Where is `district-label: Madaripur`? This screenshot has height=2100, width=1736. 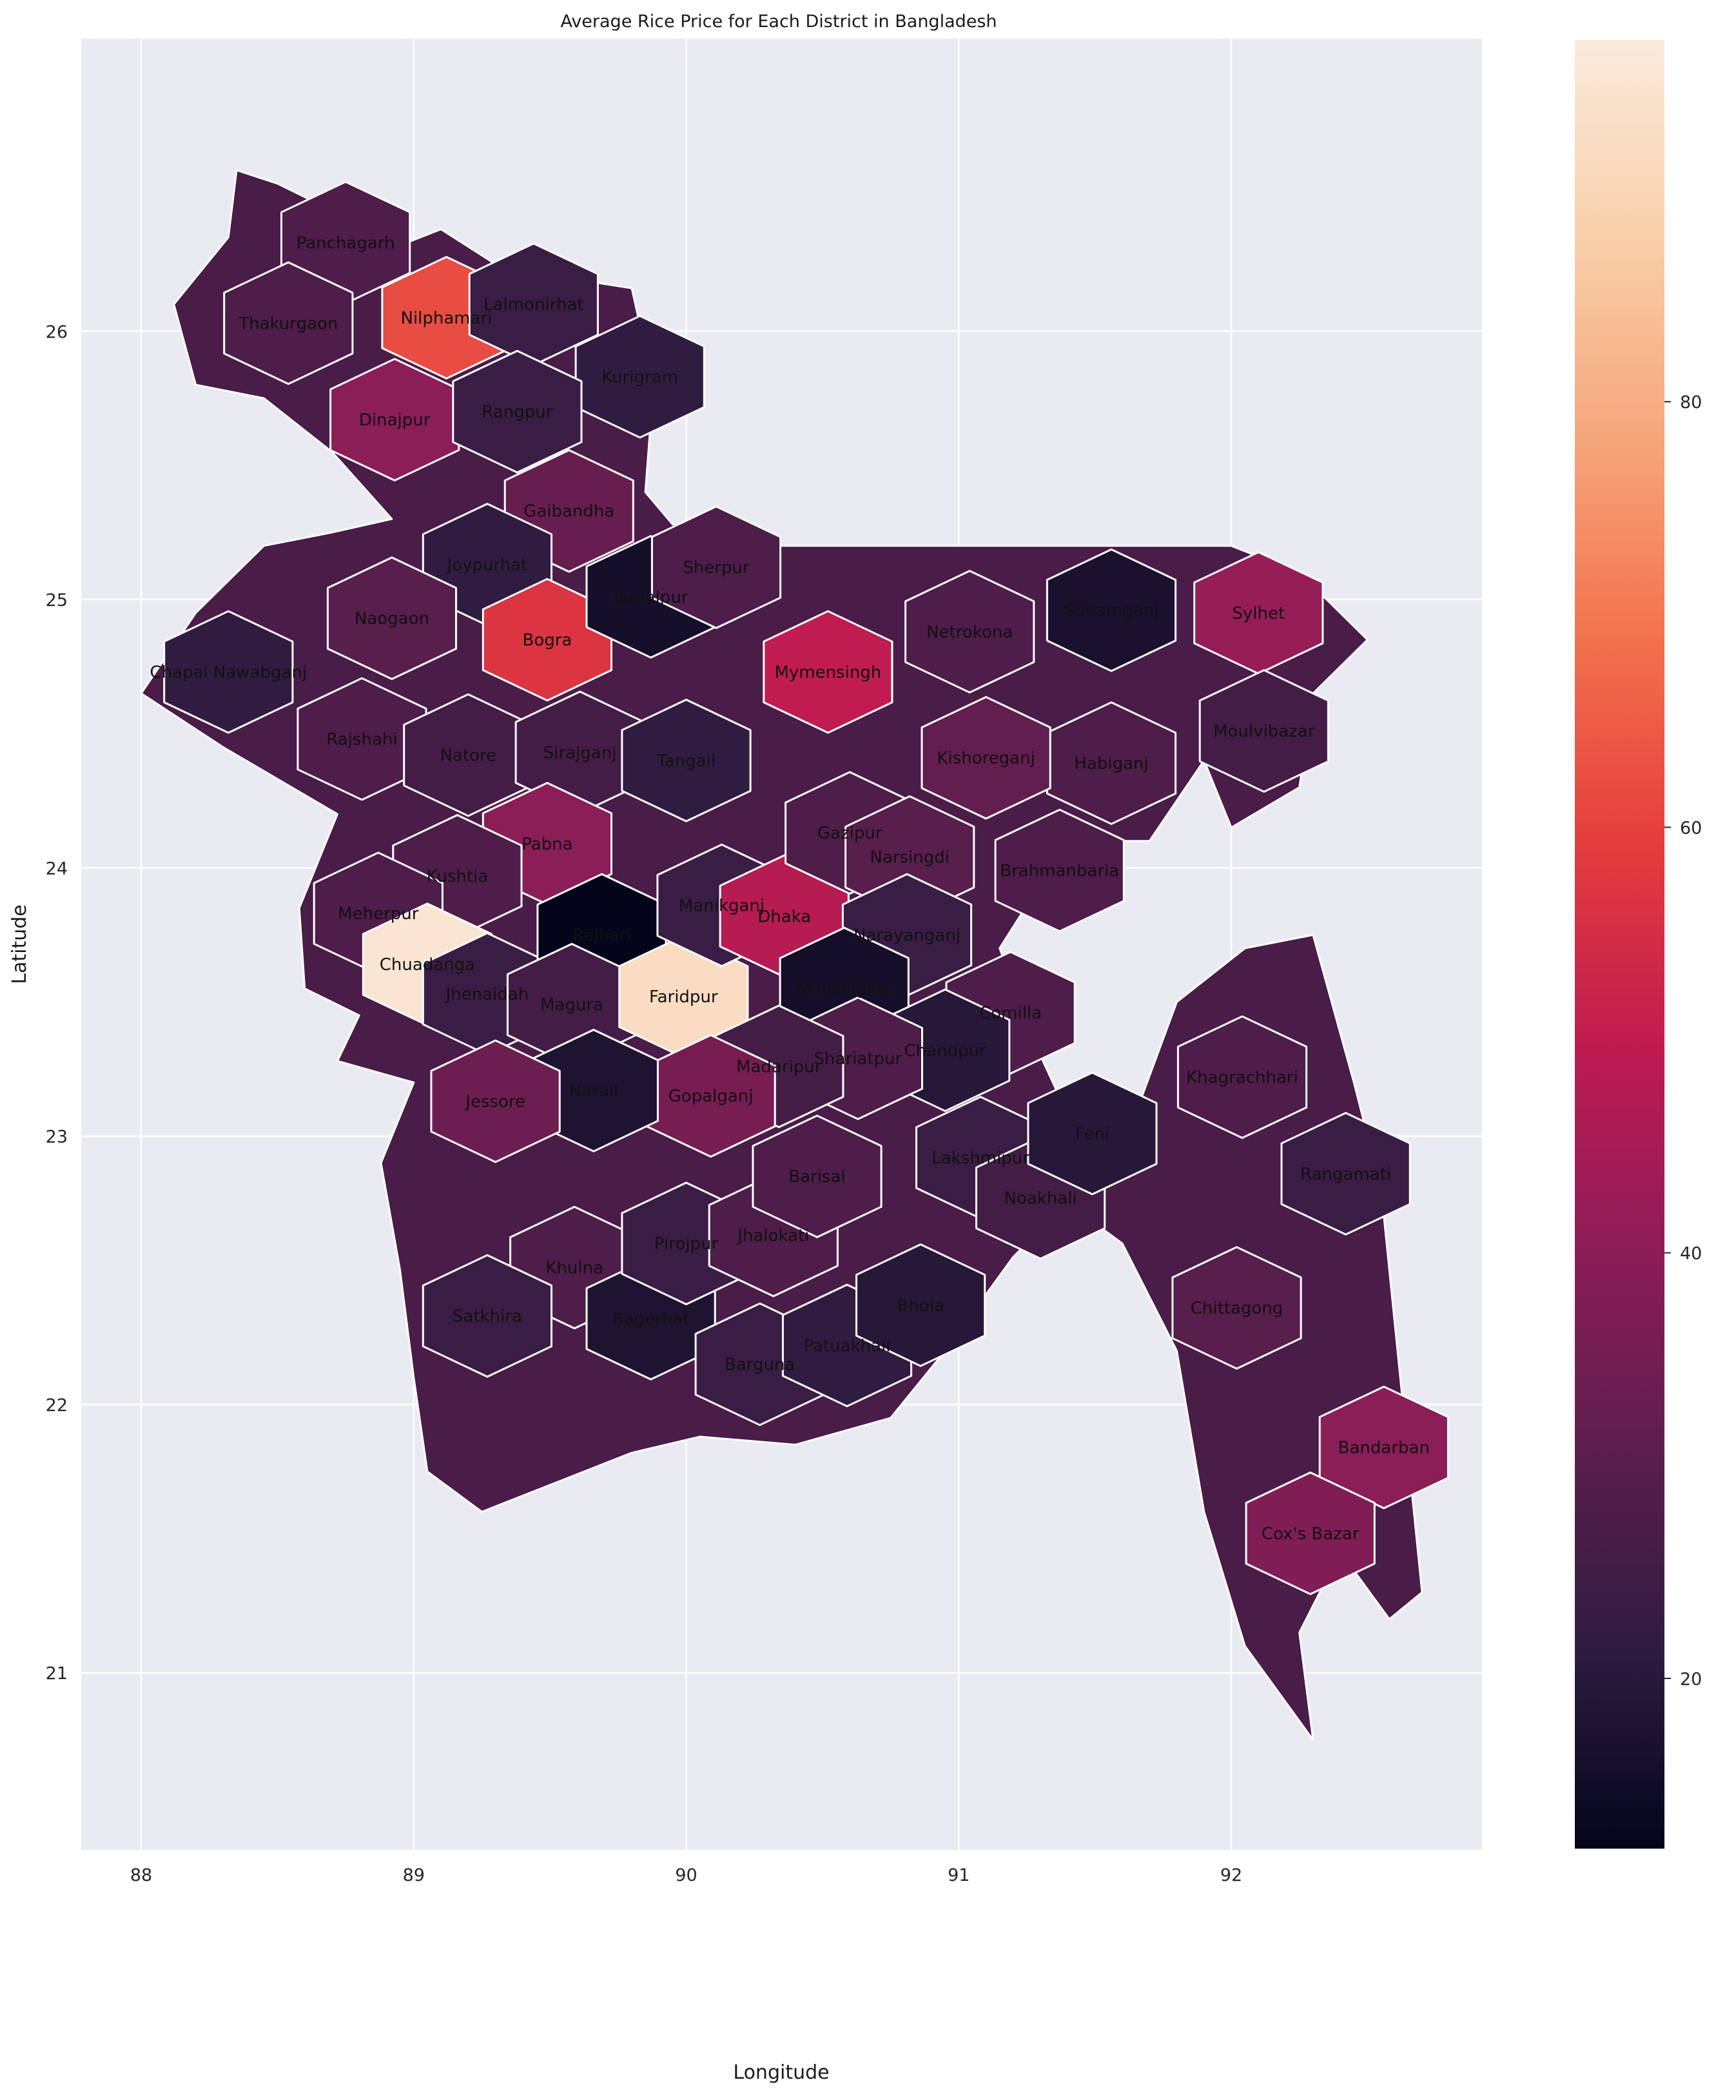 district-label: Madaripur is located at coordinates (779, 1066).